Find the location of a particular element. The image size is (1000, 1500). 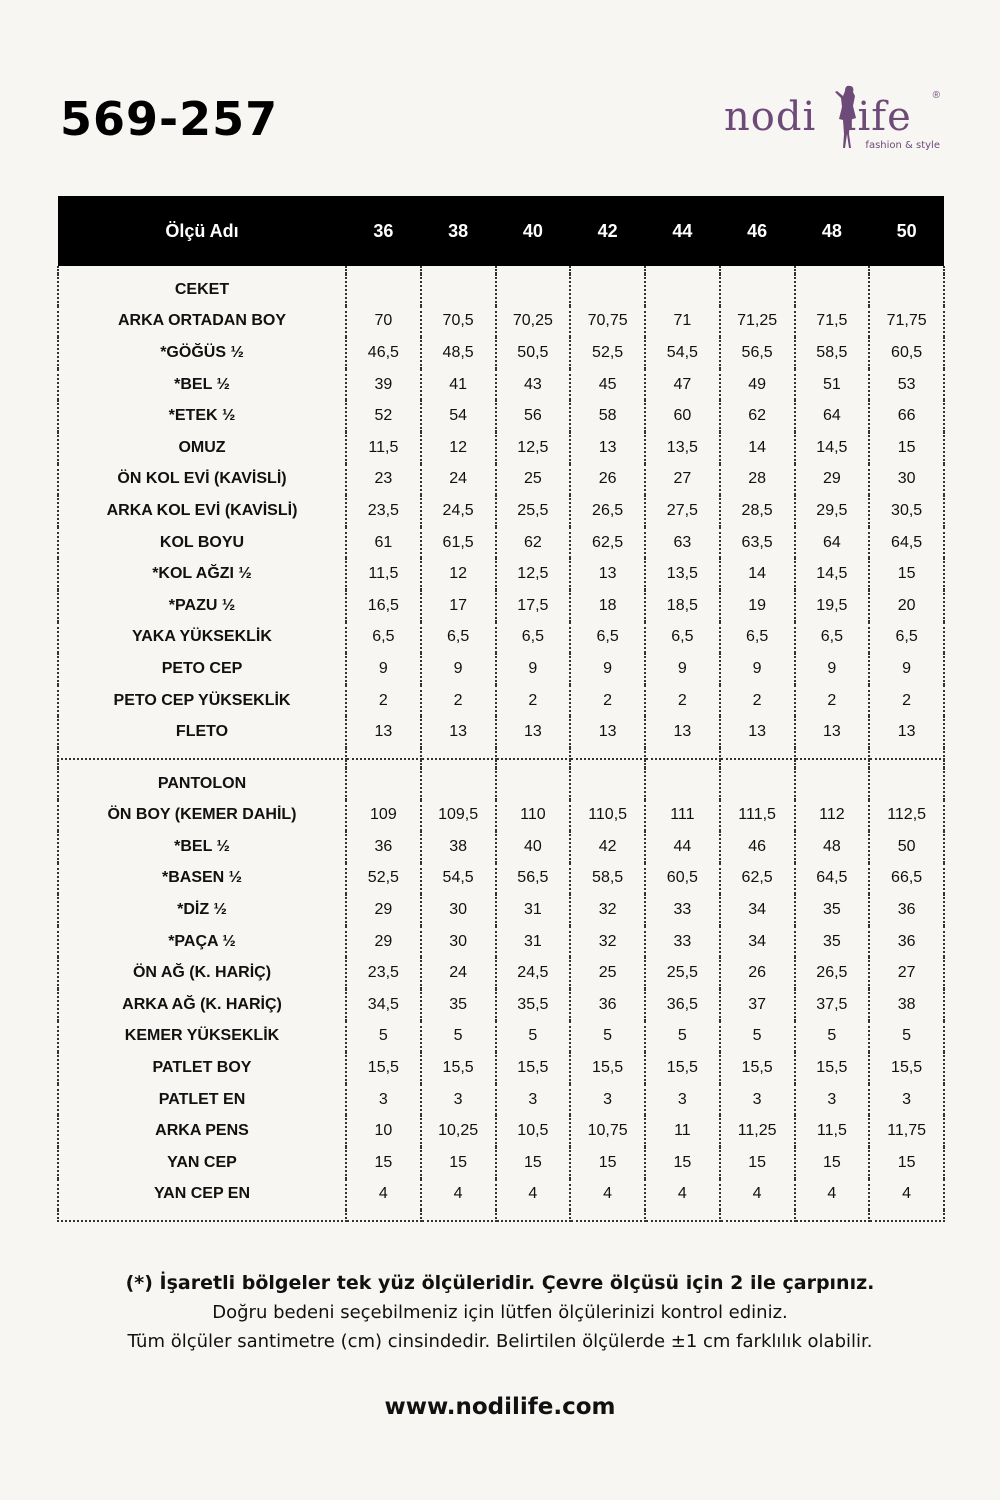

measure-value: 11,75 is located at coordinates (906, 1131).